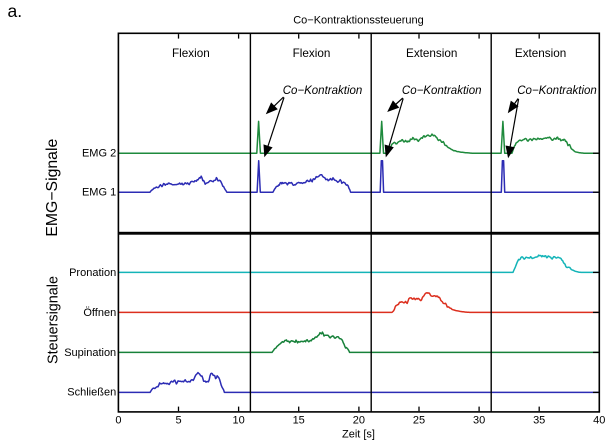 This screenshot has height=442, width=610. Describe the element at coordinates (359, 421) in the screenshot. I see `svg-text: 20` at that location.